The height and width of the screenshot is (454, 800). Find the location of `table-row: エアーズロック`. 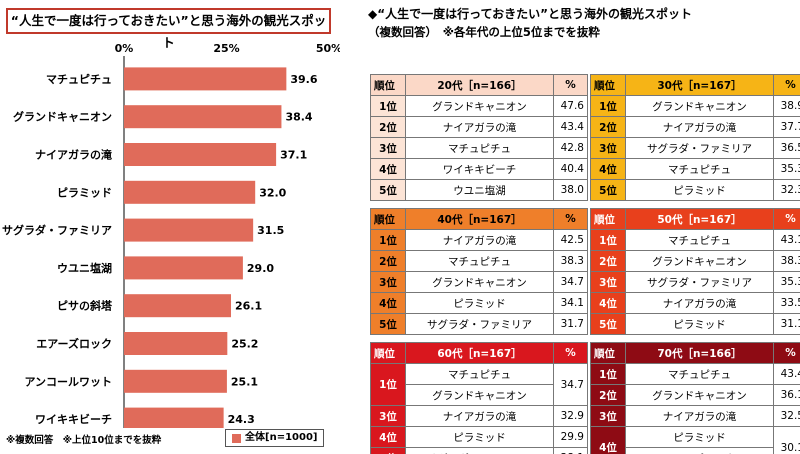

table-row: エアーズロック is located at coordinates (695, 450).